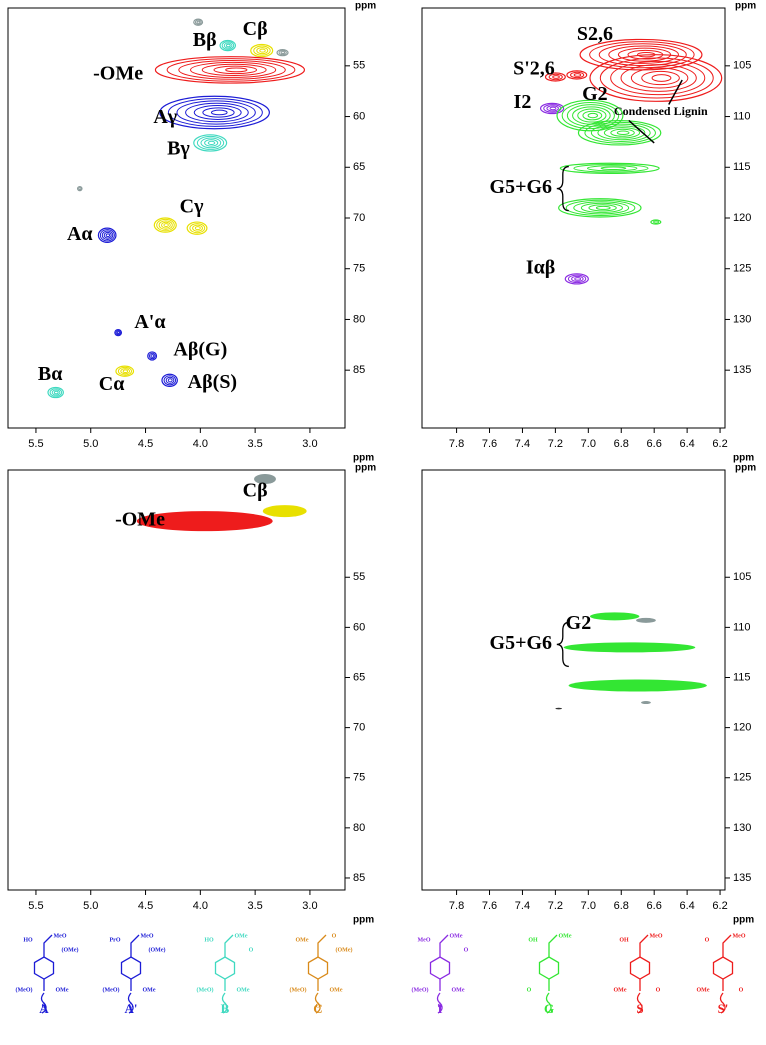  Describe the element at coordinates (35, 444) in the screenshot. I see `x-tick-label: 5.5` at that location.